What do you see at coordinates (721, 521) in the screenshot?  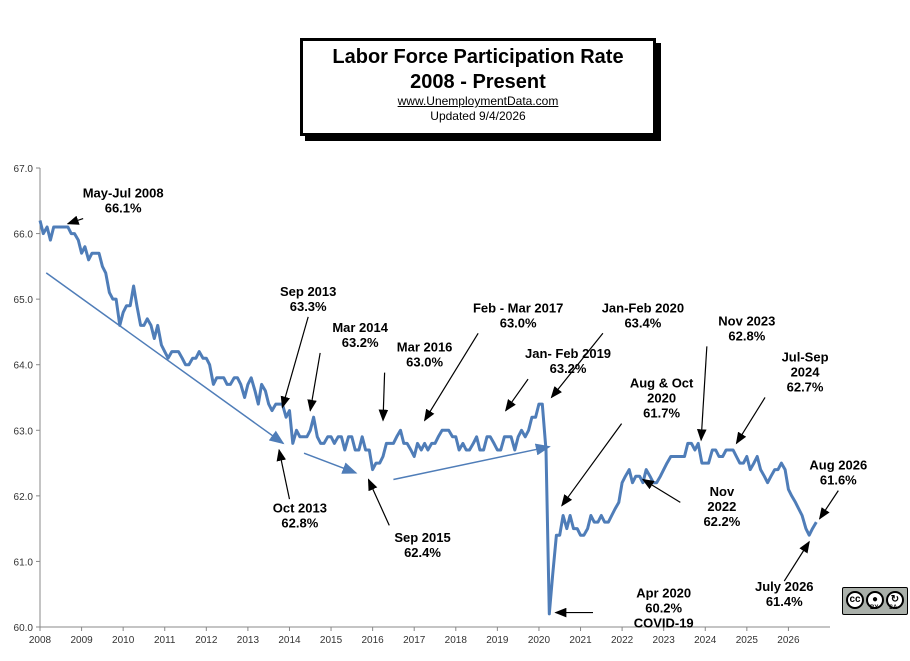 I see `annotation-label: 62.2%` at bounding box center [721, 521].